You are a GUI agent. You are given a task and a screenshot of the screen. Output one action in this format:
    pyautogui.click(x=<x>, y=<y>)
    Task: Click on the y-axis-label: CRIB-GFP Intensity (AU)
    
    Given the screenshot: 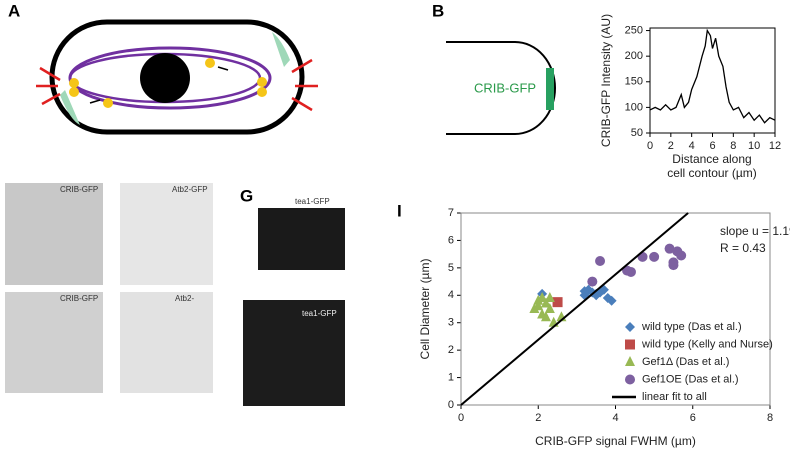 What is the action you would take?
    pyautogui.click(x=606, y=80)
    